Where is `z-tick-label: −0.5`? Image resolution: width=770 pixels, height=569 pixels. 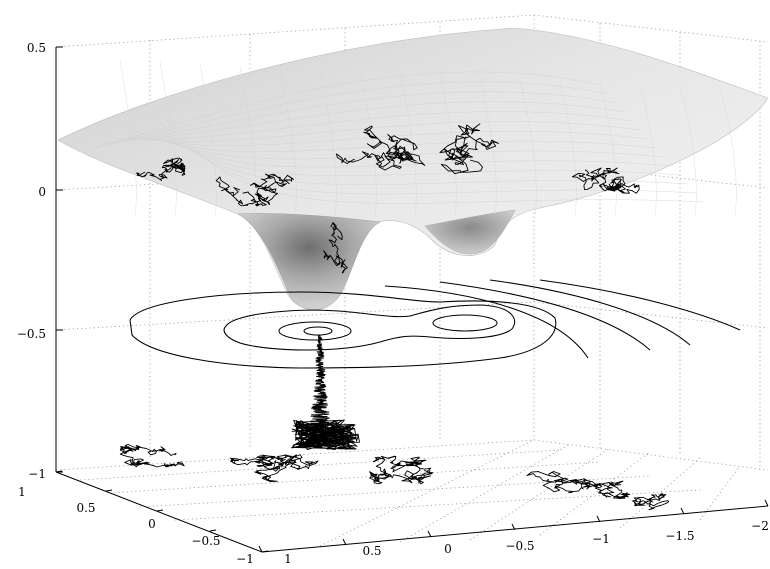 z-tick-label: −0.5 is located at coordinates (31, 334).